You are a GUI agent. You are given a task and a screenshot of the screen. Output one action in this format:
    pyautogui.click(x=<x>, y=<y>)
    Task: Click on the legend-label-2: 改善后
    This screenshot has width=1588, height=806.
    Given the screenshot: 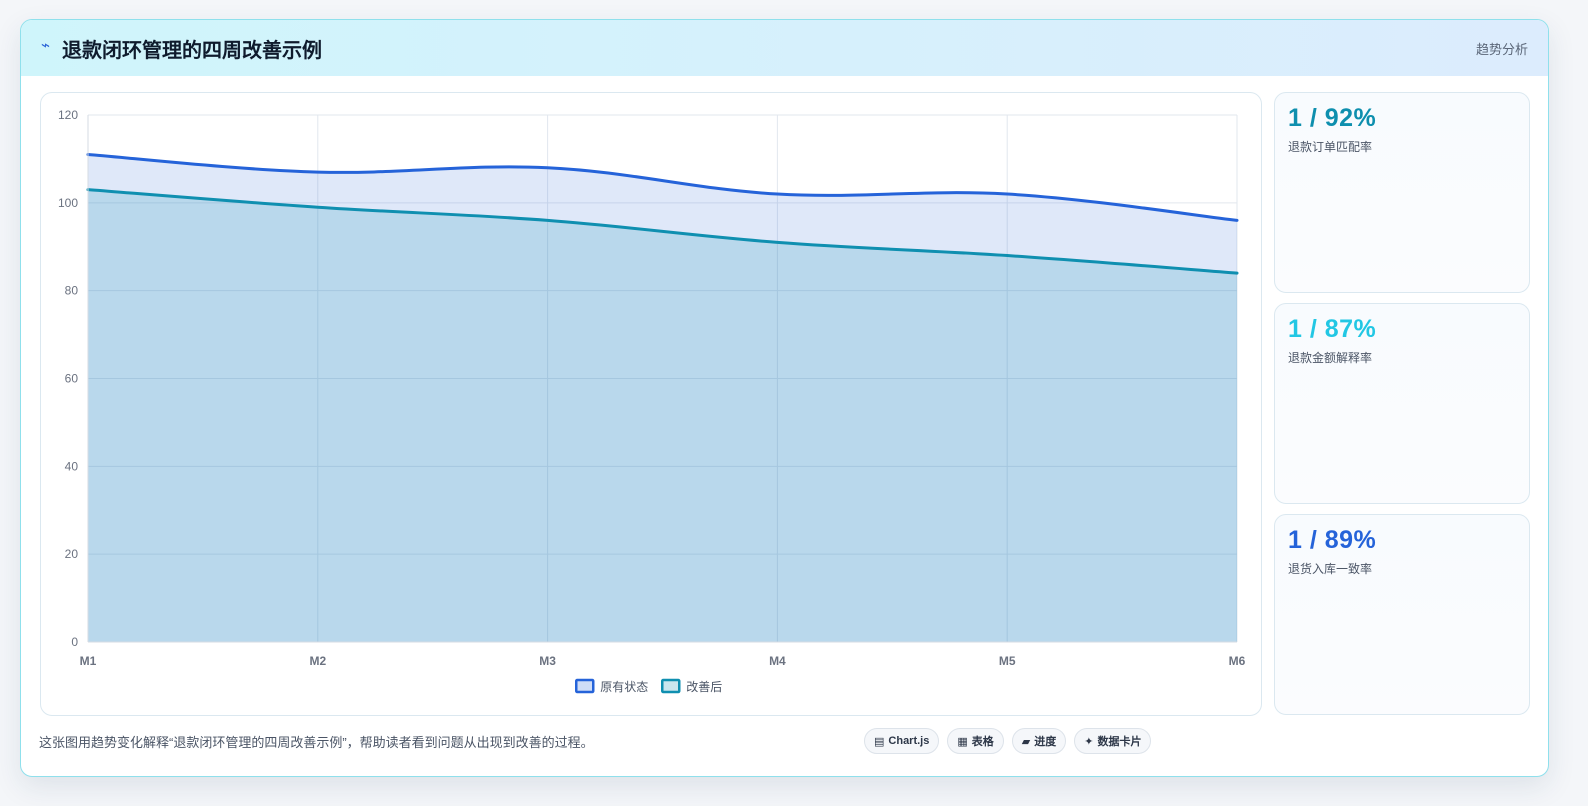 What is the action you would take?
    pyautogui.click(x=704, y=686)
    